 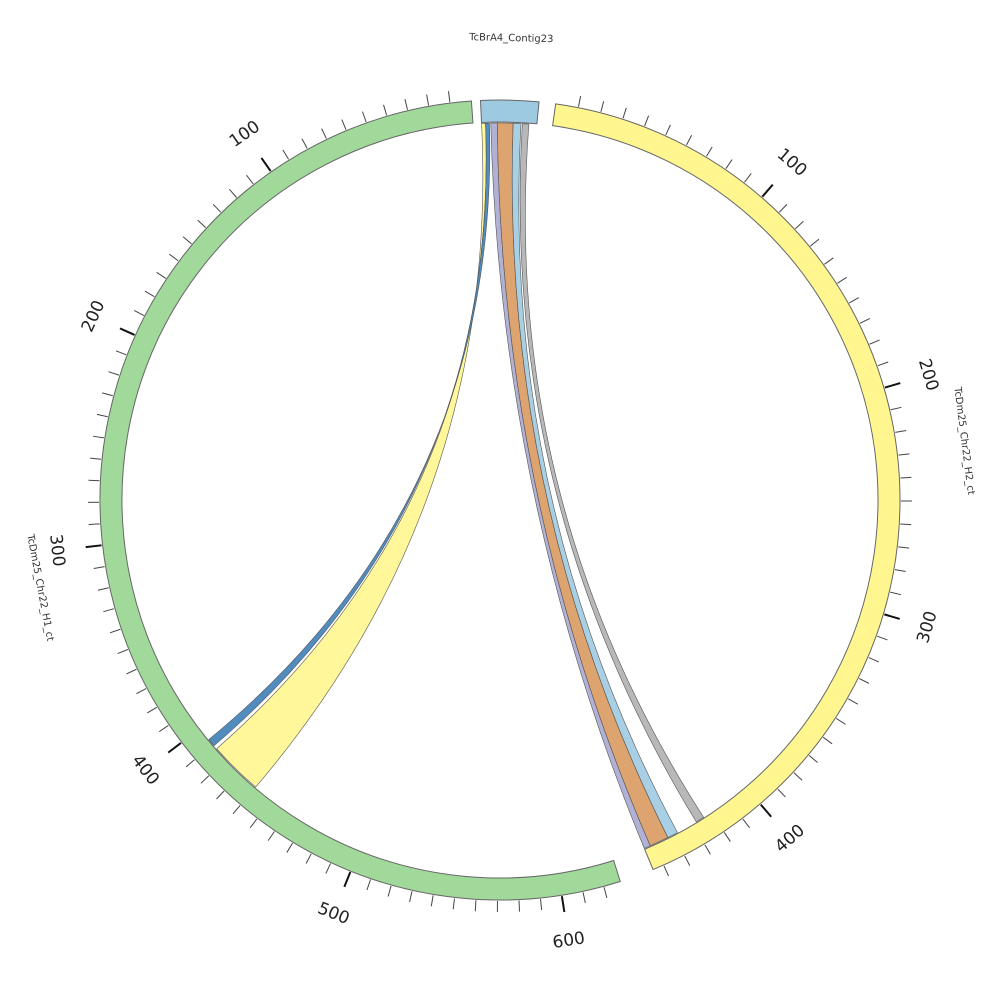 I want to click on segment-contig, so click(x=509, y=112).